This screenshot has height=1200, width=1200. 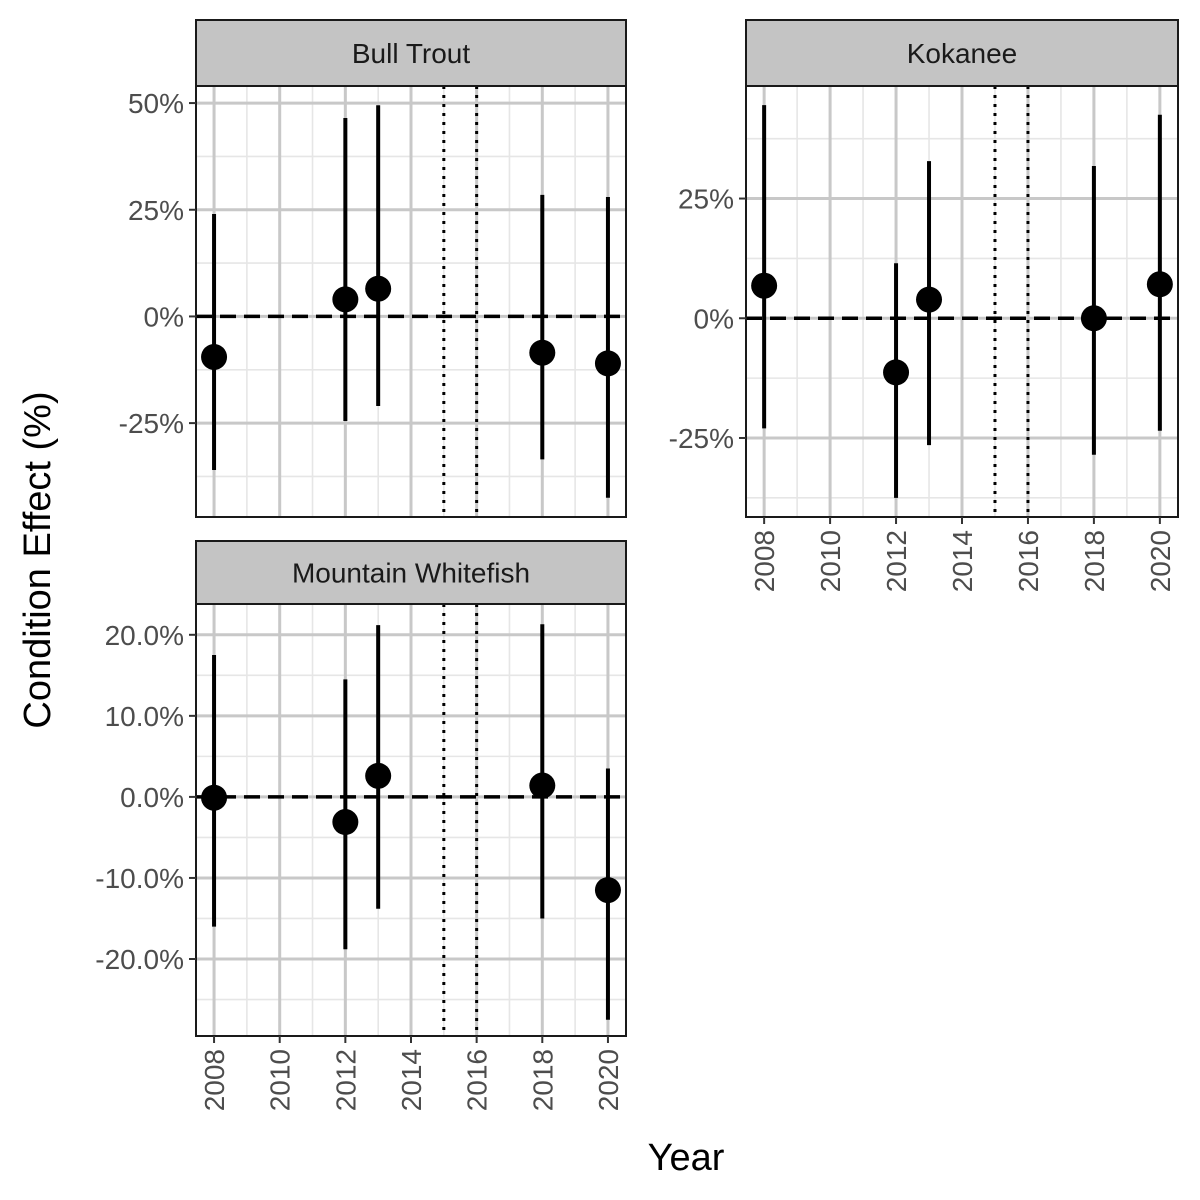 I want to click on x-axis-title: Year, so click(x=686, y=1158).